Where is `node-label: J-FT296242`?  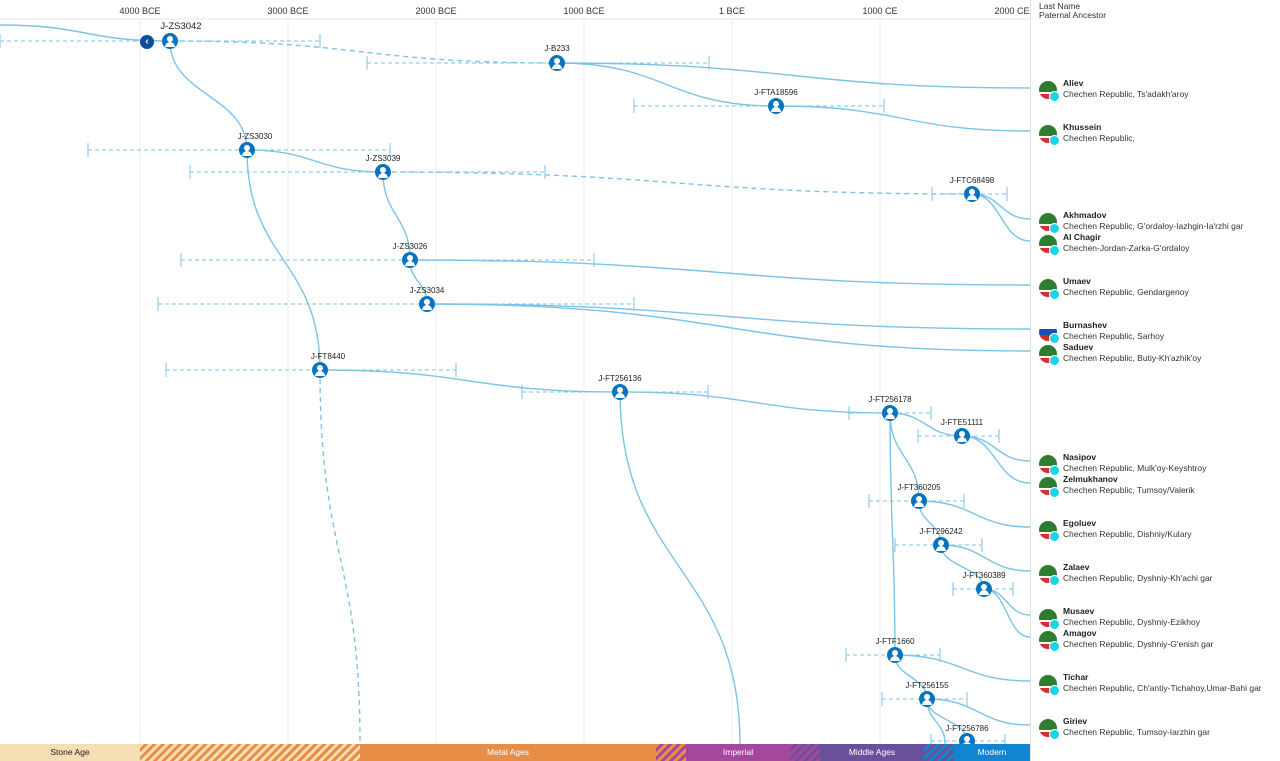
node-label: J-FT296242 is located at coordinates (941, 531).